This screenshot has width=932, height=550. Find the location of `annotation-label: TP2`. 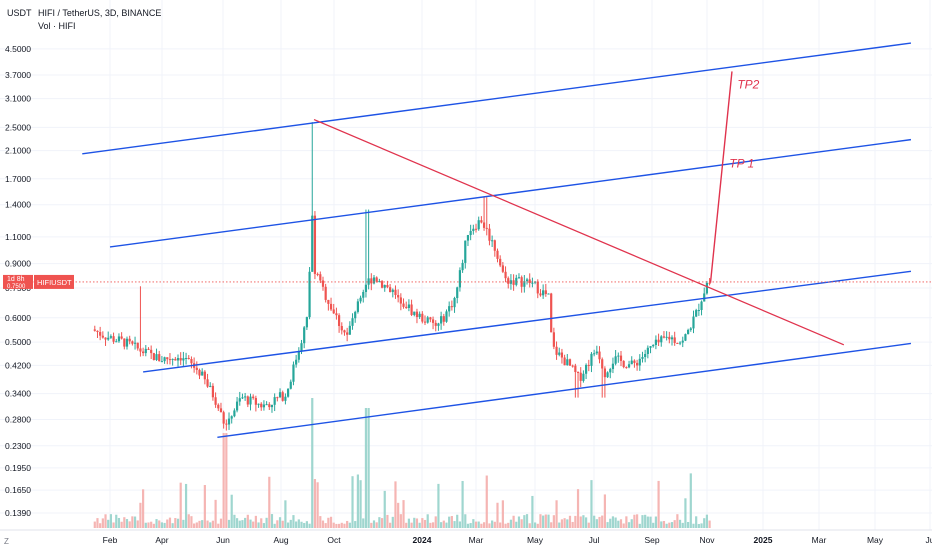

annotation-label: TP2 is located at coordinates (748, 84).